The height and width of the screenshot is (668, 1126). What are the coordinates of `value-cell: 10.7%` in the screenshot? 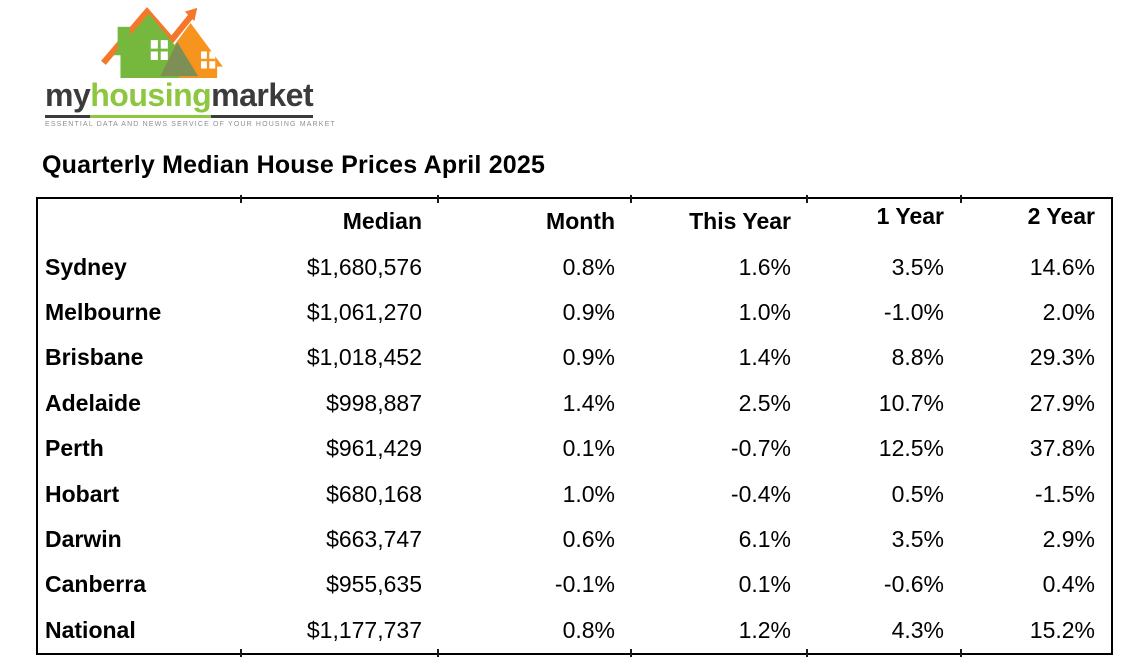 It's located at (911, 402).